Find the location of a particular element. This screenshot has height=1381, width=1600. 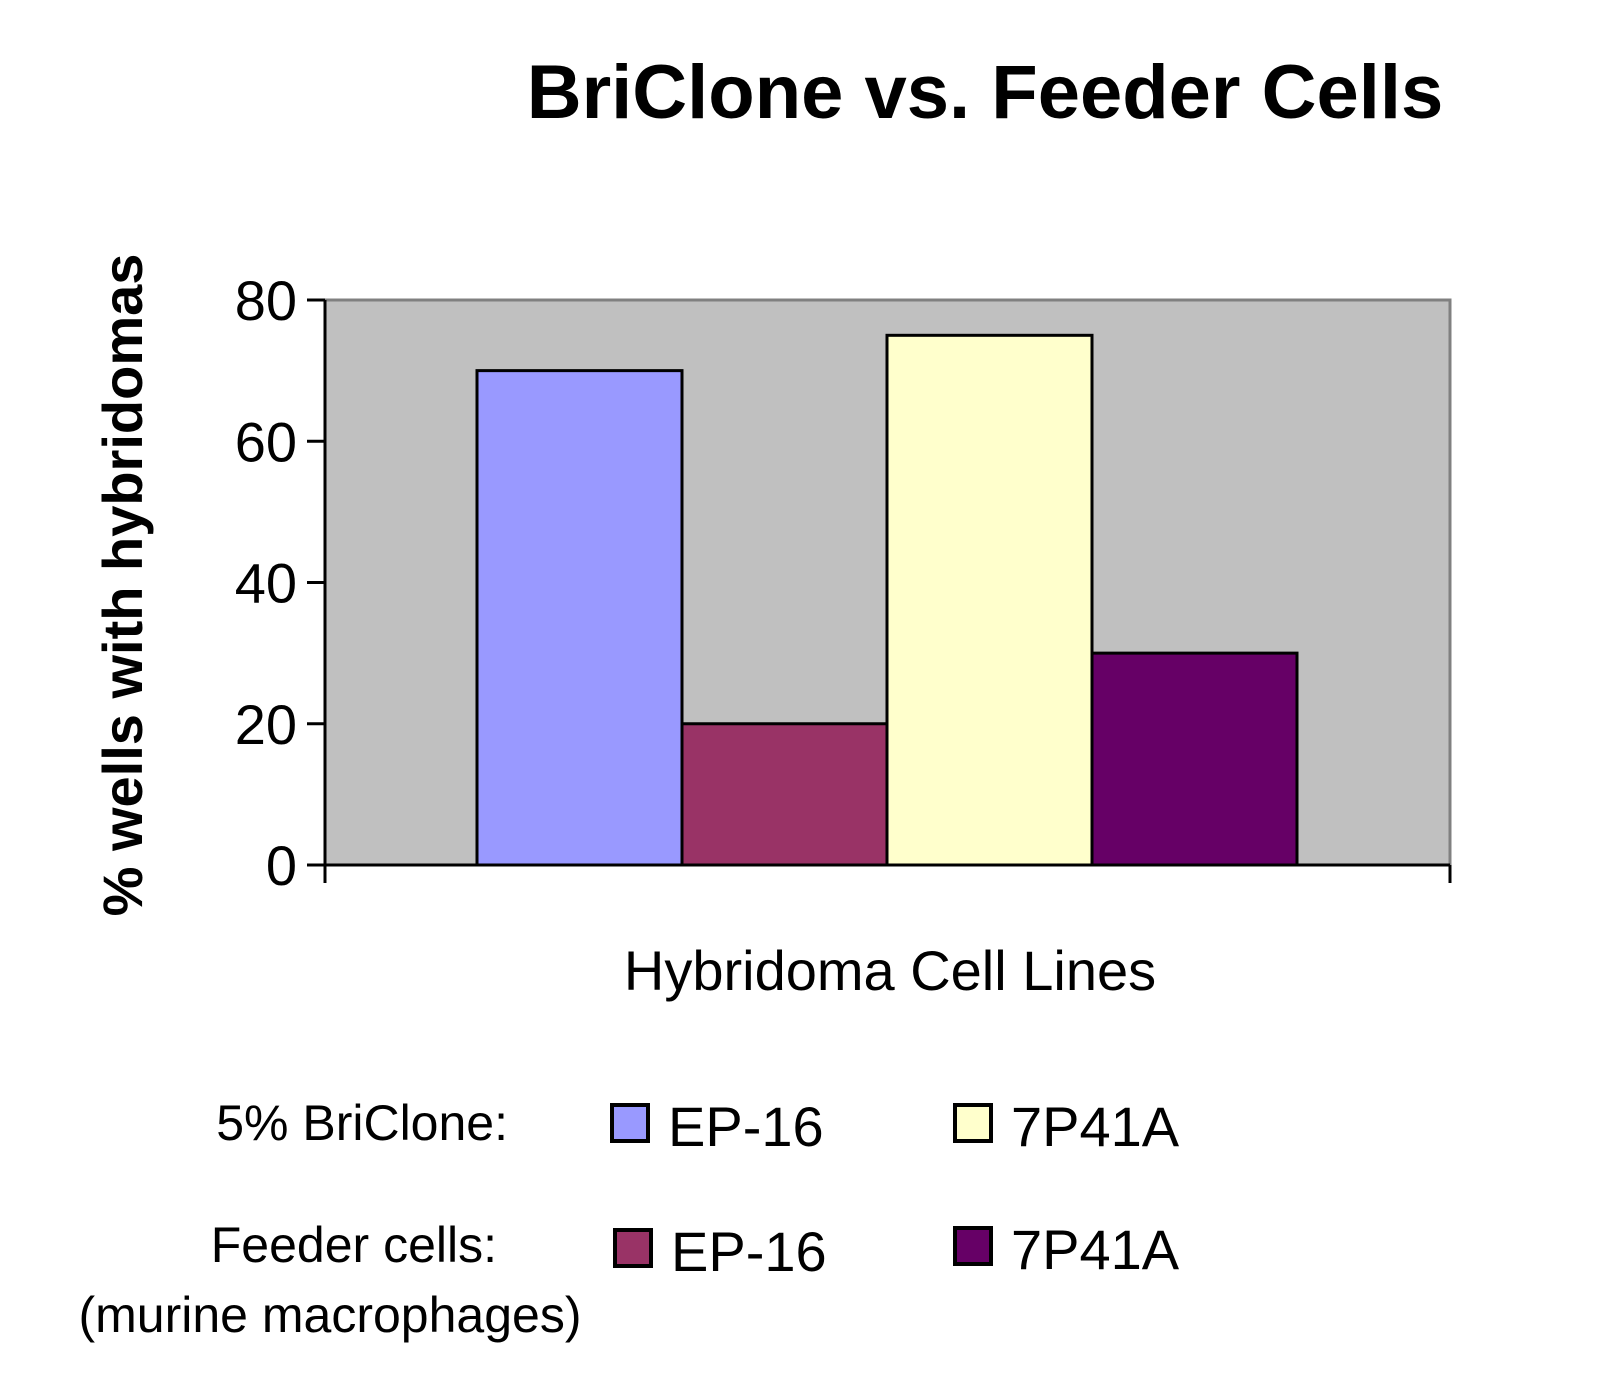

legend-group-sublabel-feeder: (murine macrophages) is located at coordinates (330, 1315).